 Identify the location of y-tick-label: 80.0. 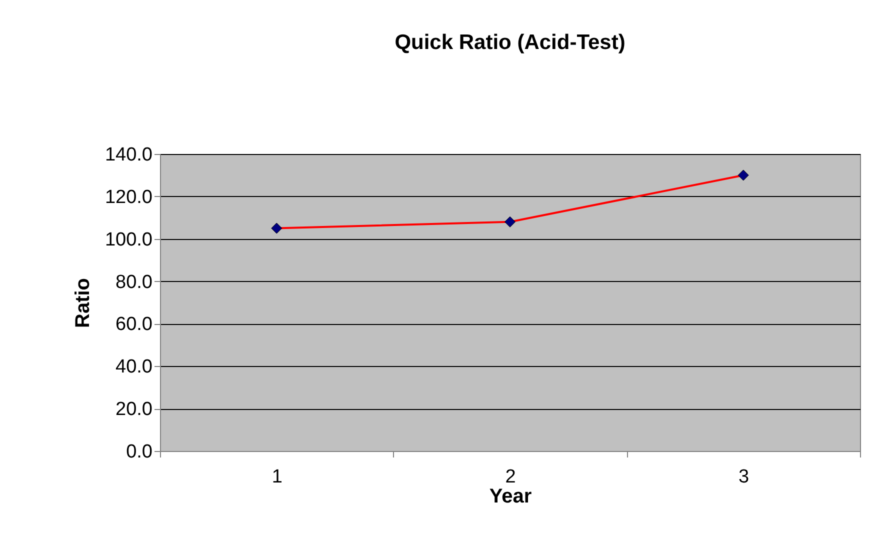
(134, 282).